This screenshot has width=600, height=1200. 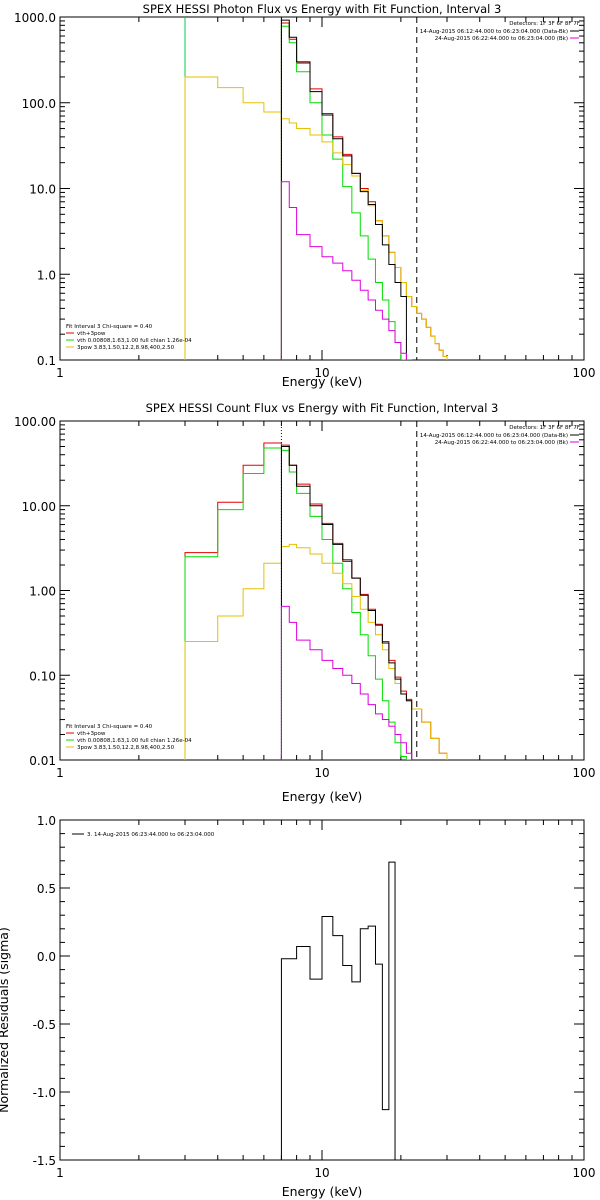 I want to click on y-tick-label: -0.5, so click(x=44, y=1025).